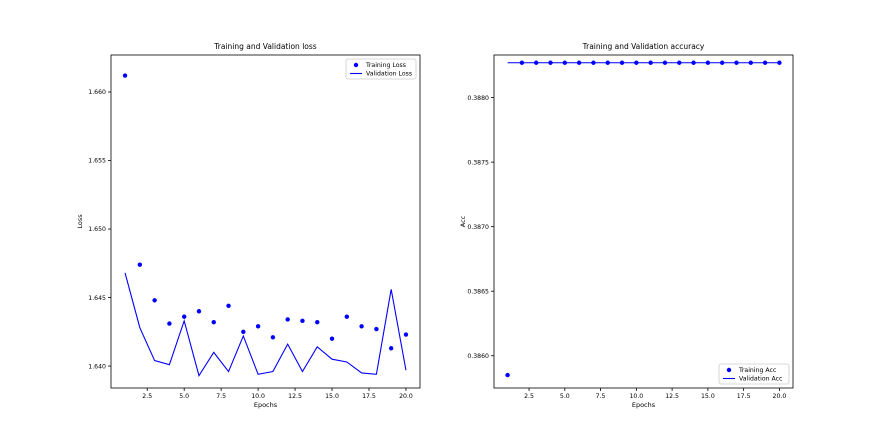 The width and height of the screenshot is (881, 438). I want to click on legend-label: Training Acc, so click(757, 370).